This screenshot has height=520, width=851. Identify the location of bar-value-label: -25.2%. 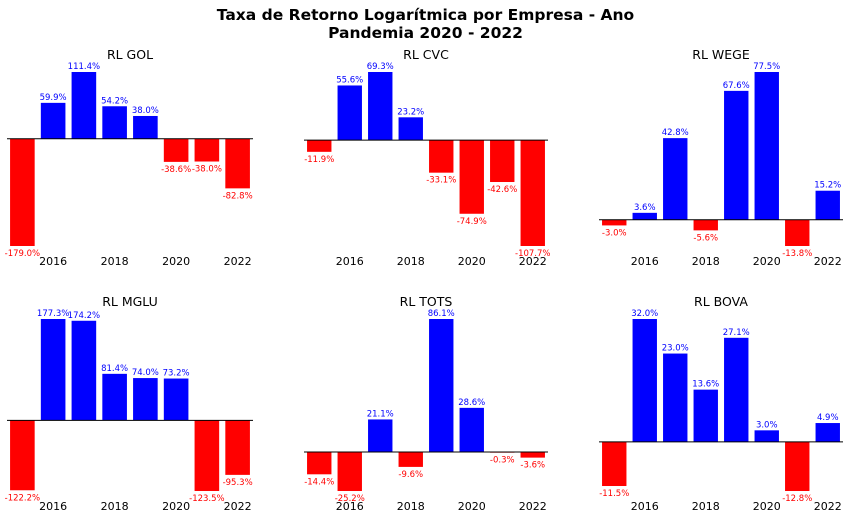
(350, 499).